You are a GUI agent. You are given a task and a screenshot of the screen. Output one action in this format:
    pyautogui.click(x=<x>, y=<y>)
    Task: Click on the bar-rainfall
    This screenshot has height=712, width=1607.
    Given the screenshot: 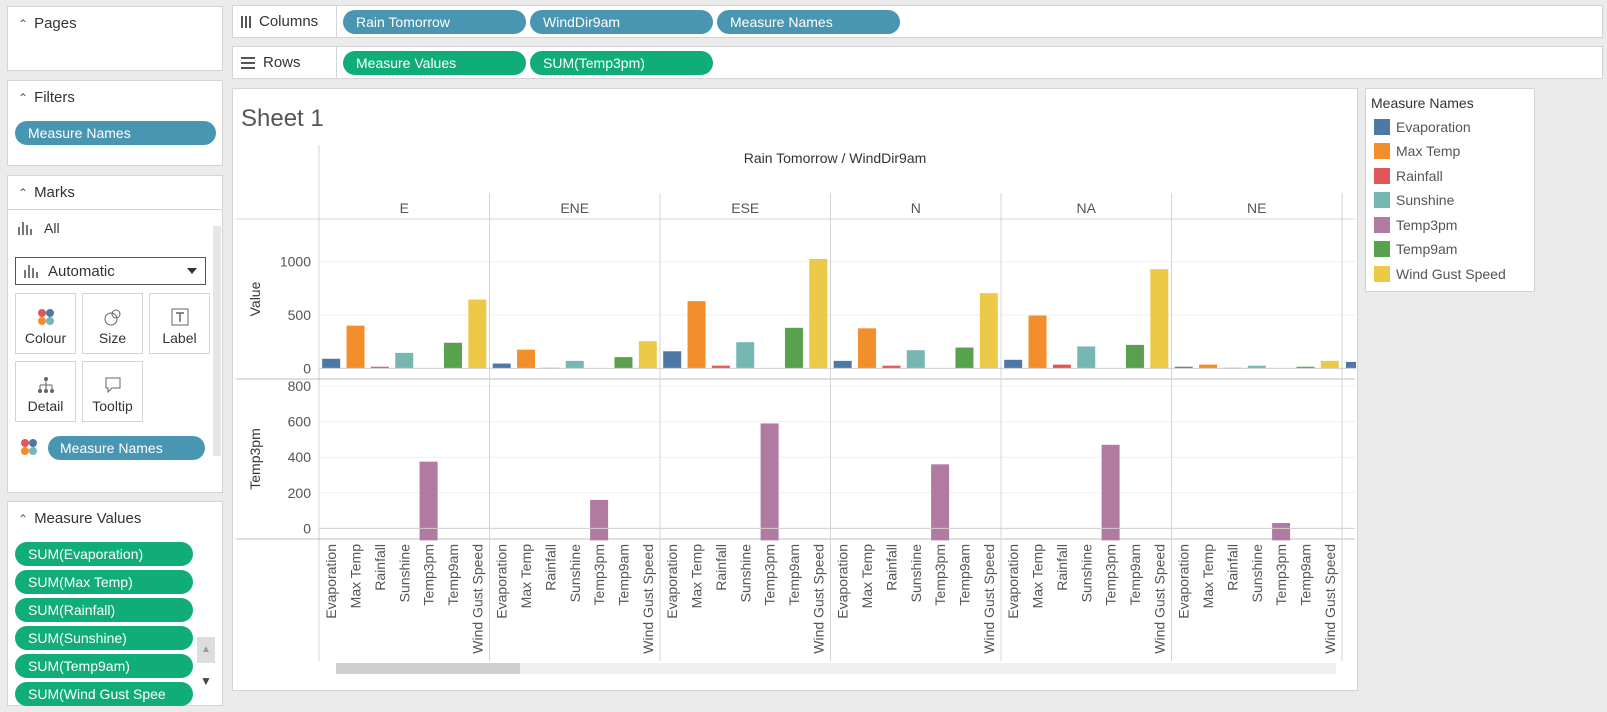 What is the action you would take?
    pyautogui.click(x=720, y=367)
    